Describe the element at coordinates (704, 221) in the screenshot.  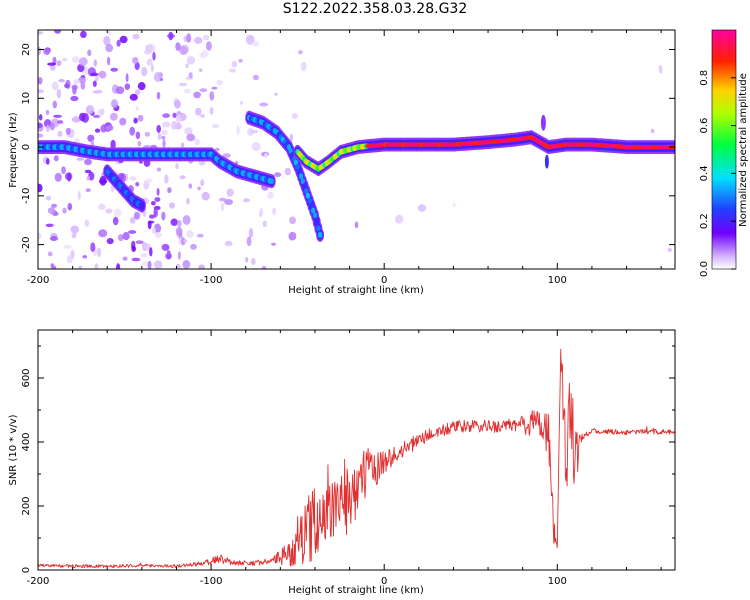
I see `colorbar-tick-label: 0.2` at that location.